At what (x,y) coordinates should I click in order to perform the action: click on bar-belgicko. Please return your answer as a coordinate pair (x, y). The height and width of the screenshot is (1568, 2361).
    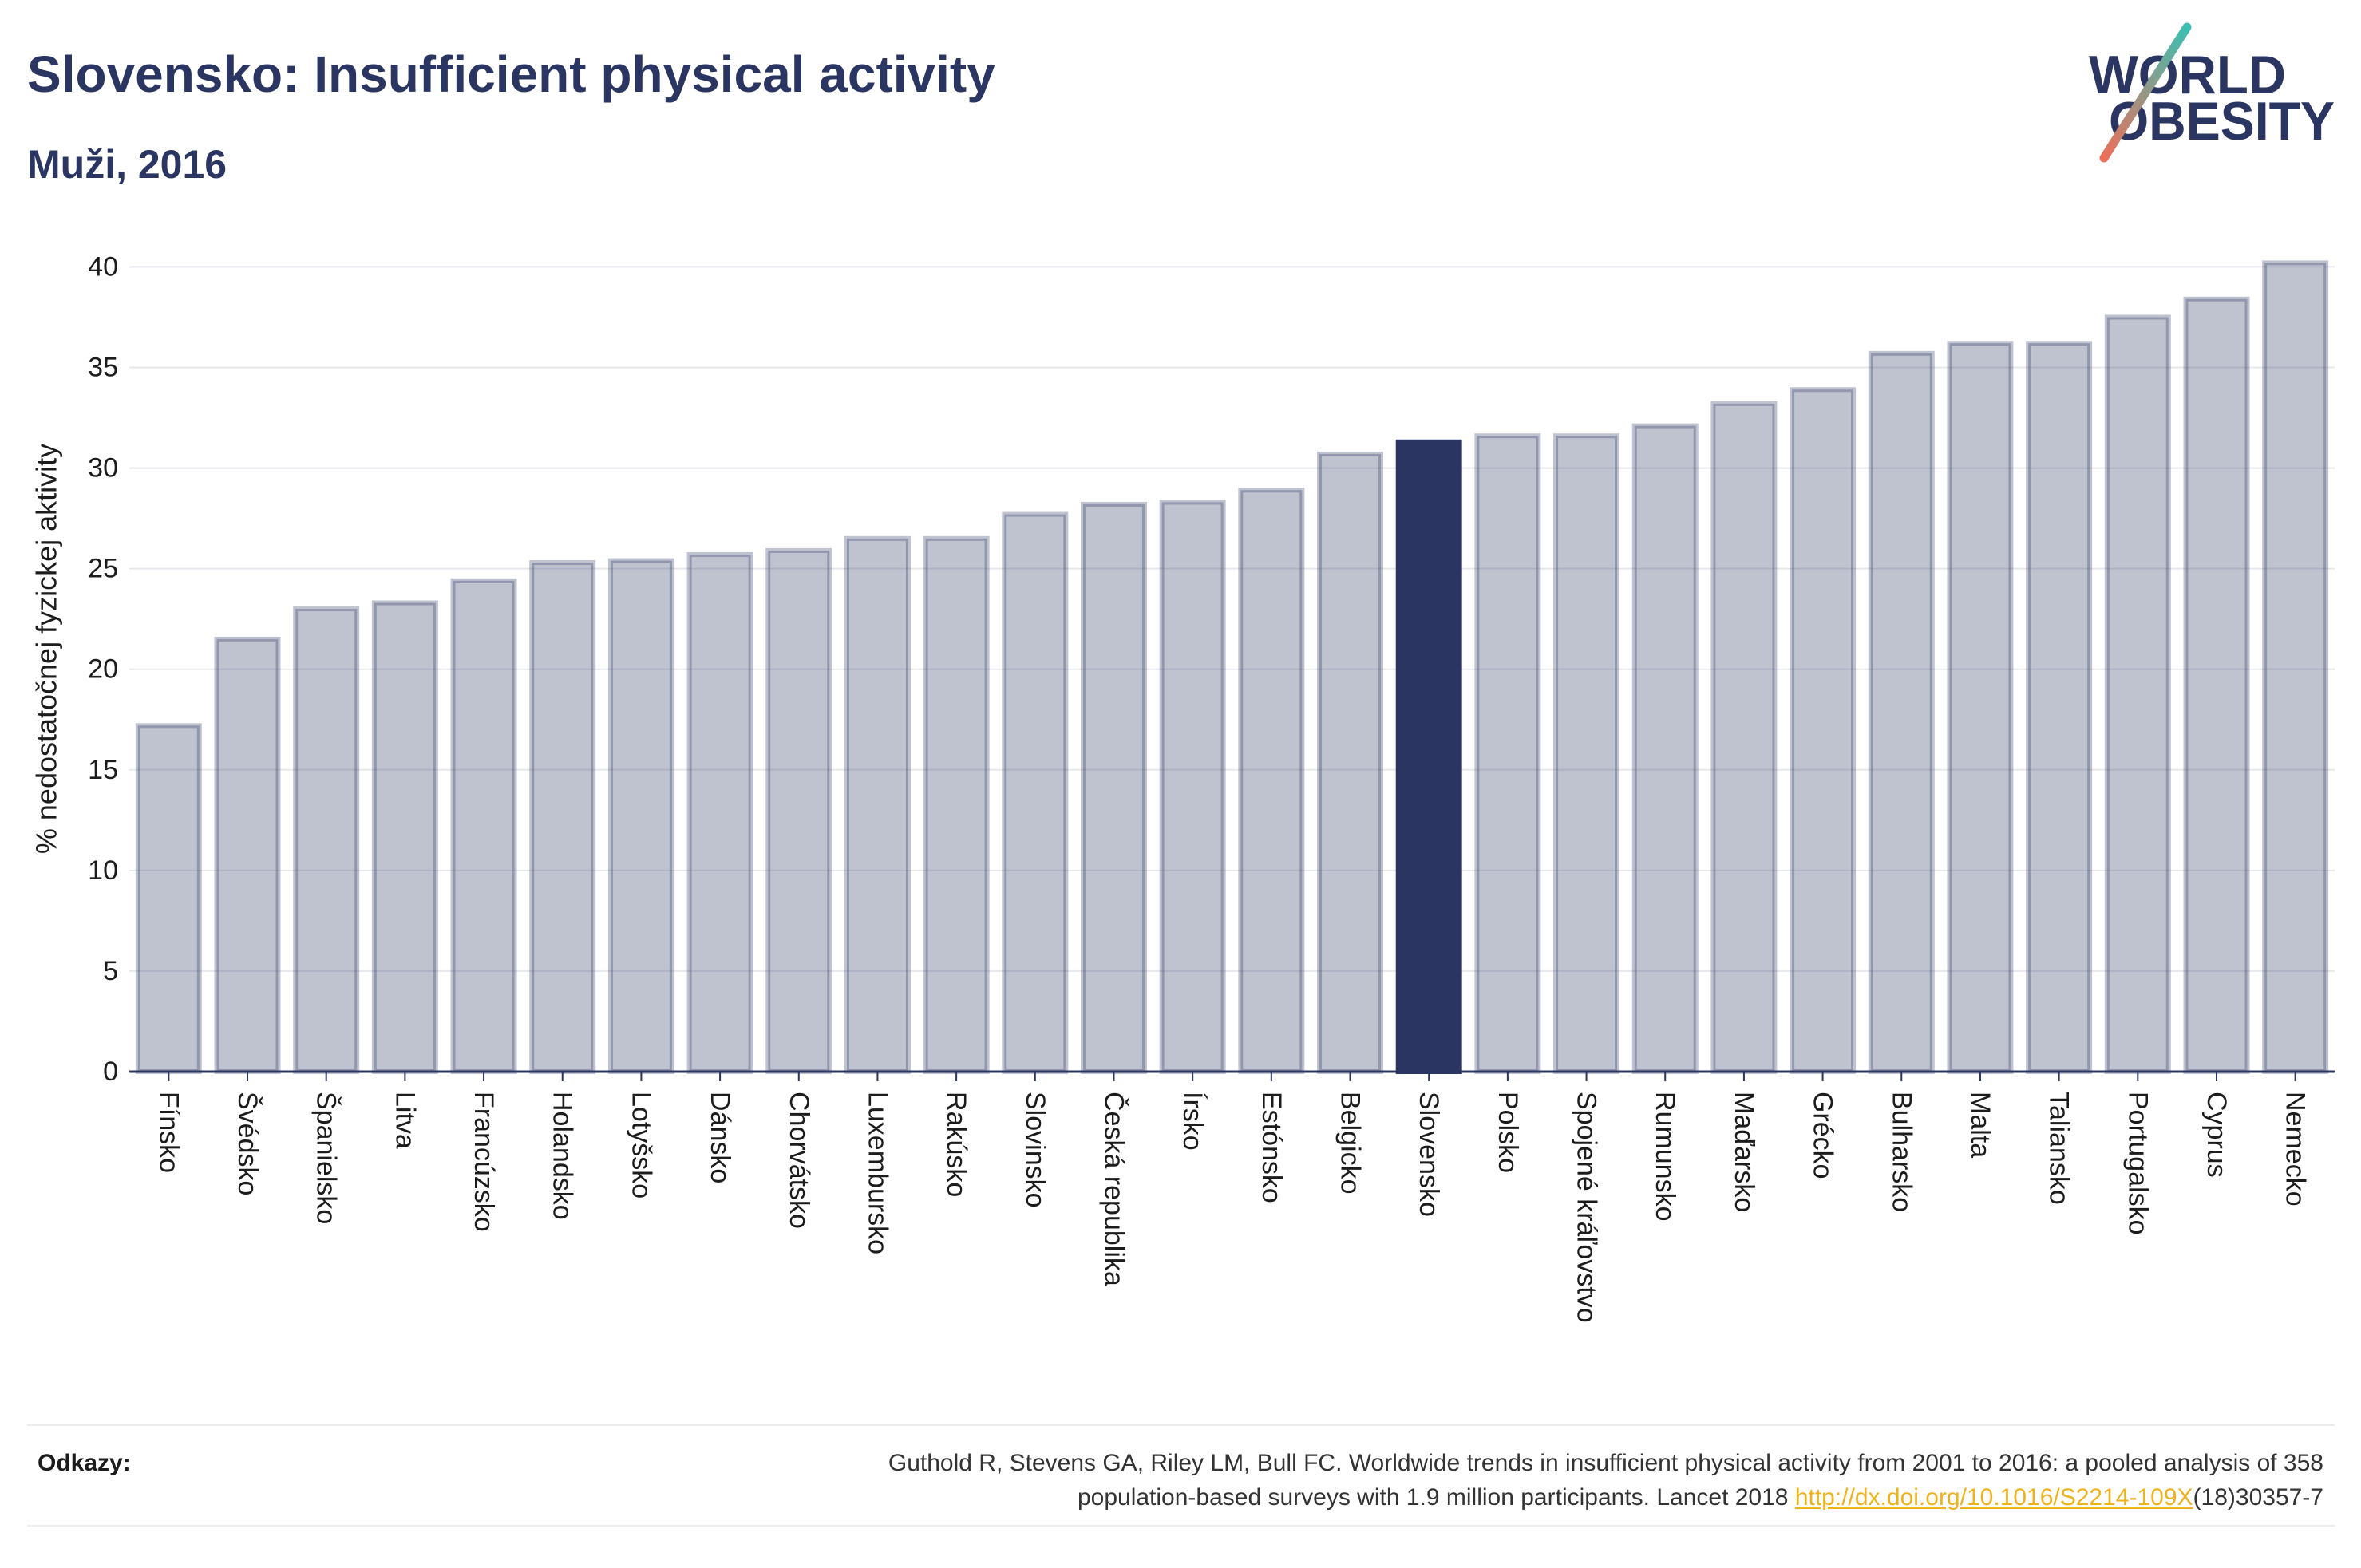
    Looking at the image, I should click on (1350, 762).